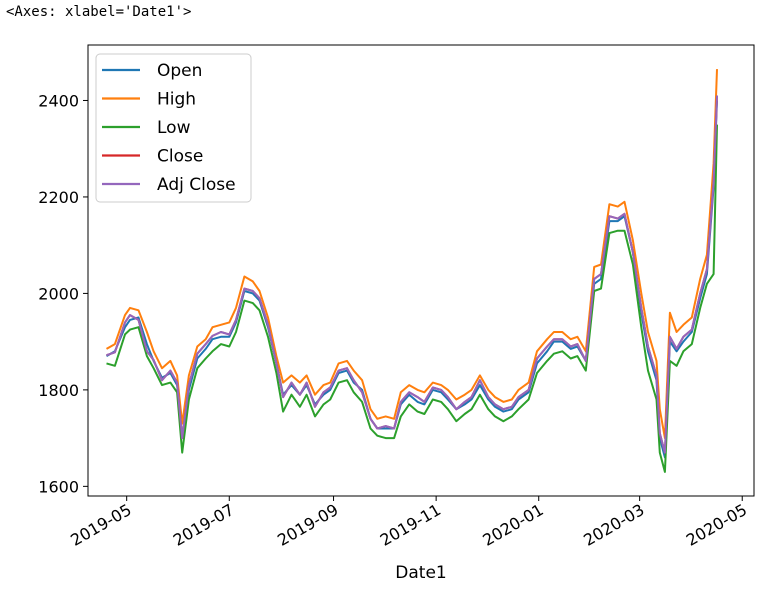 Image resolution: width=777 pixels, height=589 pixels. I want to click on x-axis-title: Date1, so click(420, 573).